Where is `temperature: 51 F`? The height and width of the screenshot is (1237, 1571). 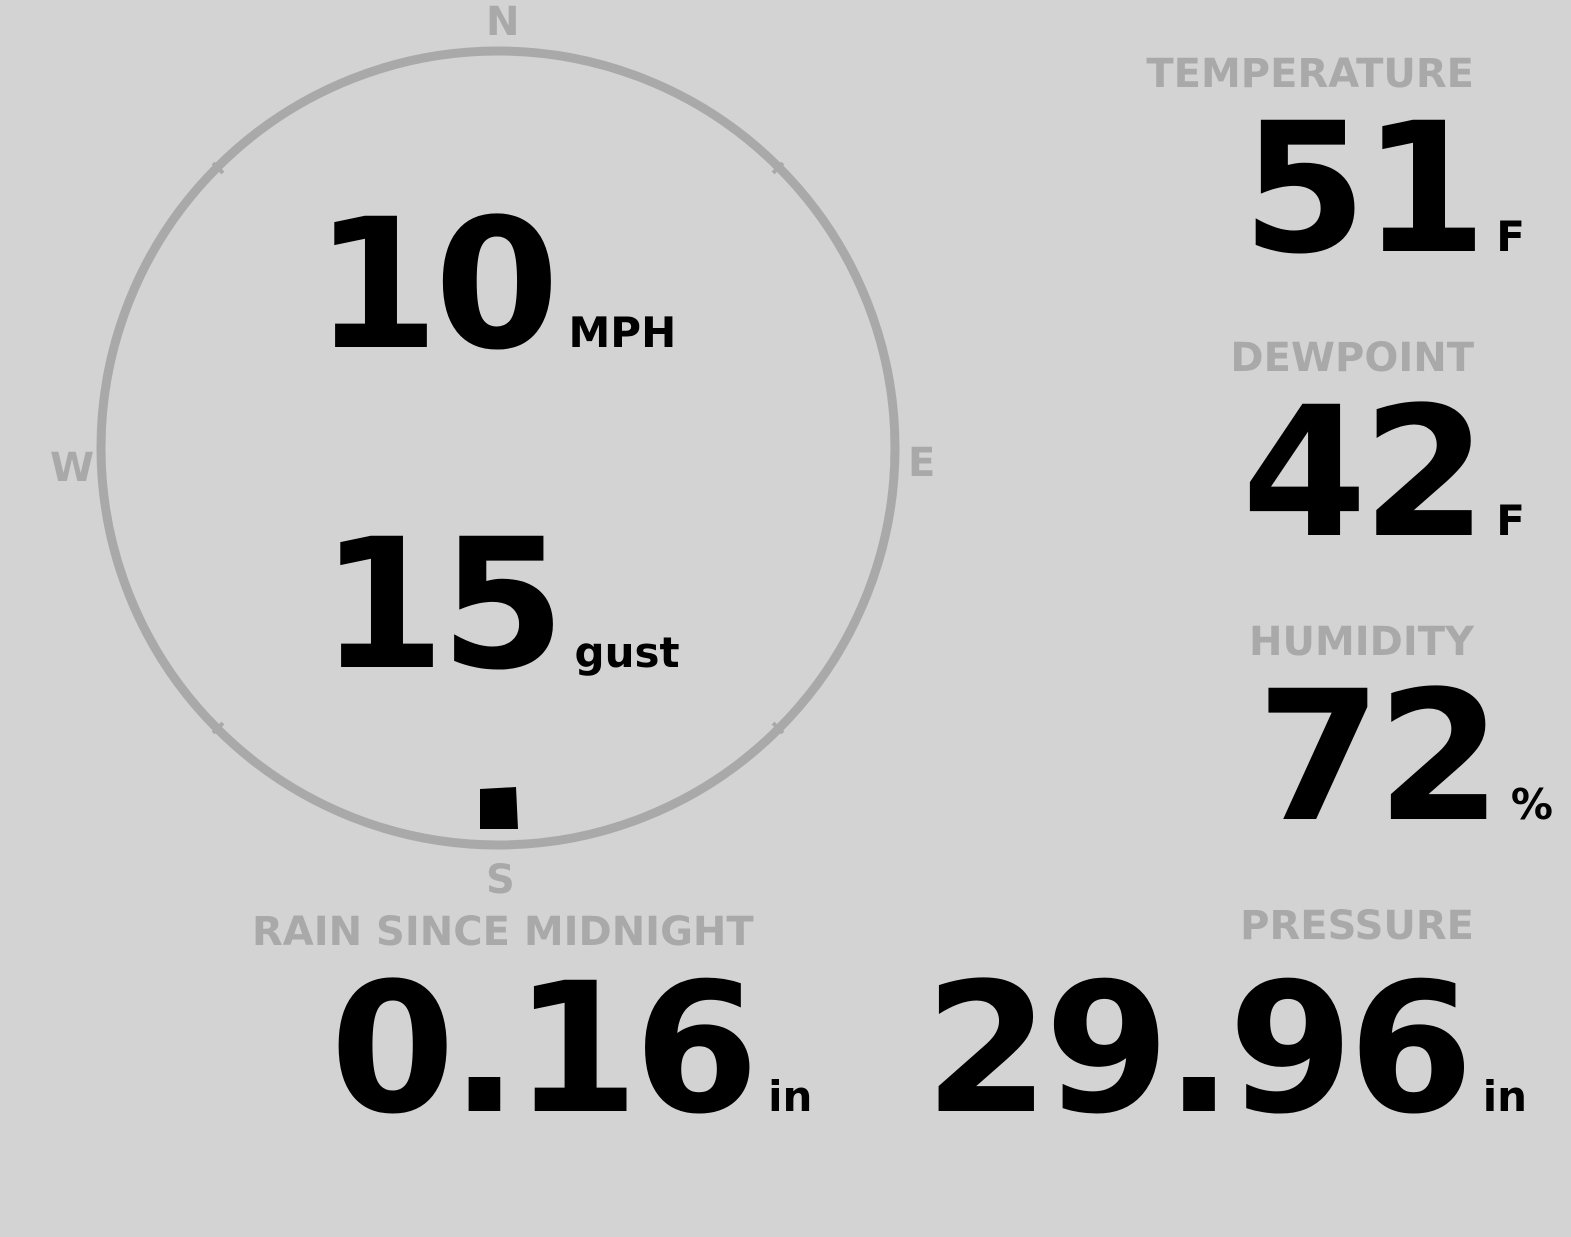
temperature: 51 F is located at coordinates (1383, 190).